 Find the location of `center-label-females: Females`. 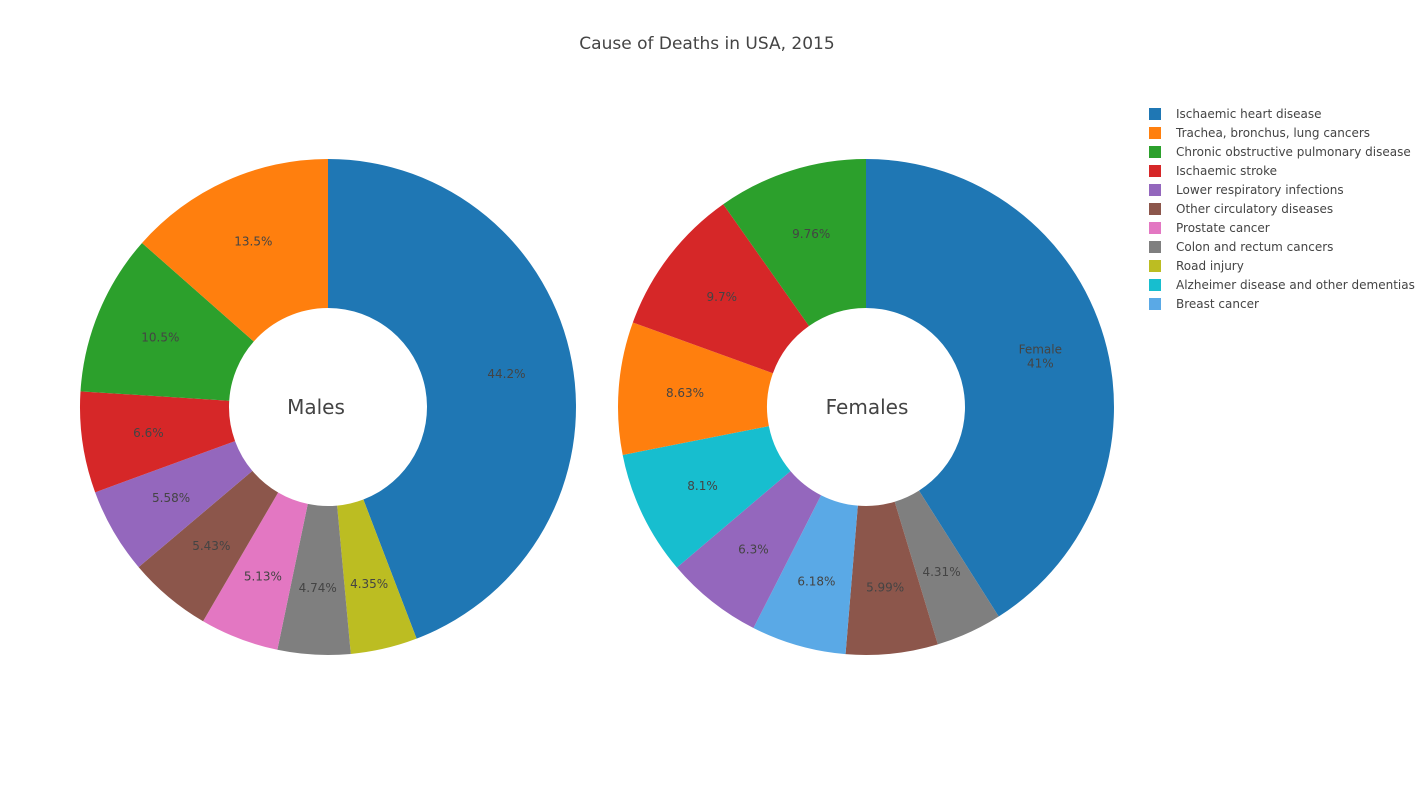

center-label-females: Females is located at coordinates (867, 407).